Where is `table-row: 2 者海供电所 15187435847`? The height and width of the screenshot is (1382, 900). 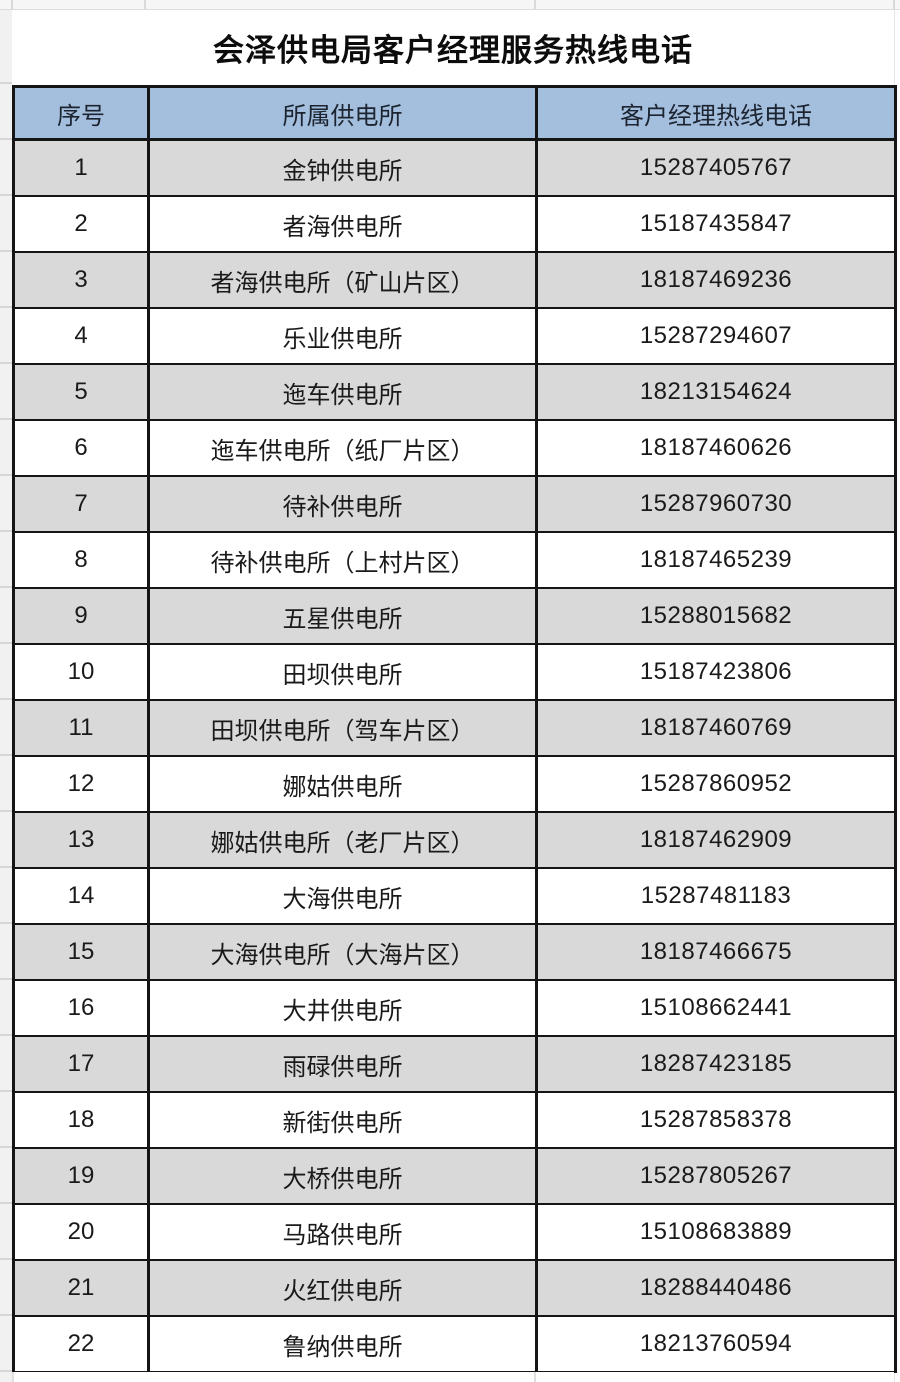
table-row: 2 者海供电所 15187435847 is located at coordinates (454, 224).